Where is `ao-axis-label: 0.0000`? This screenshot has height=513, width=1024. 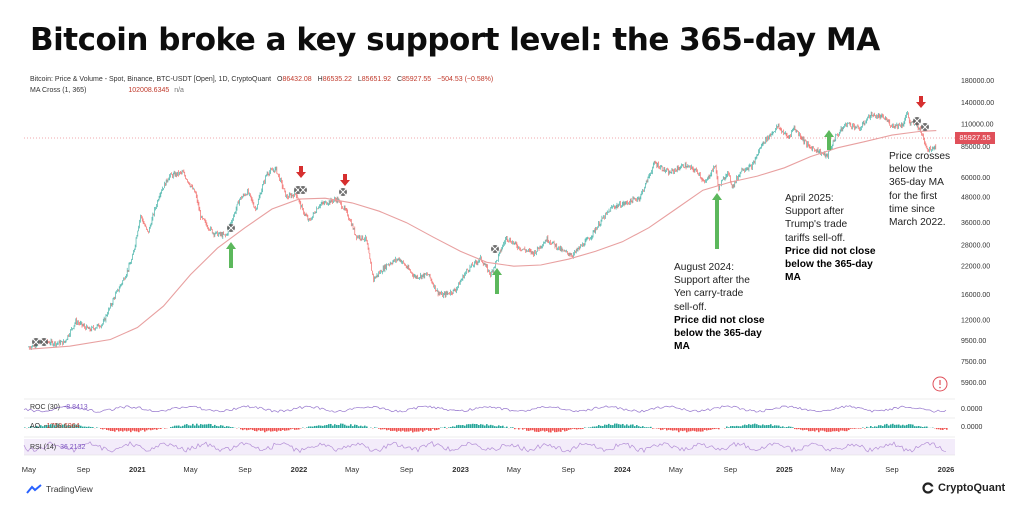 ao-axis-label: 0.0000 is located at coordinates (972, 427).